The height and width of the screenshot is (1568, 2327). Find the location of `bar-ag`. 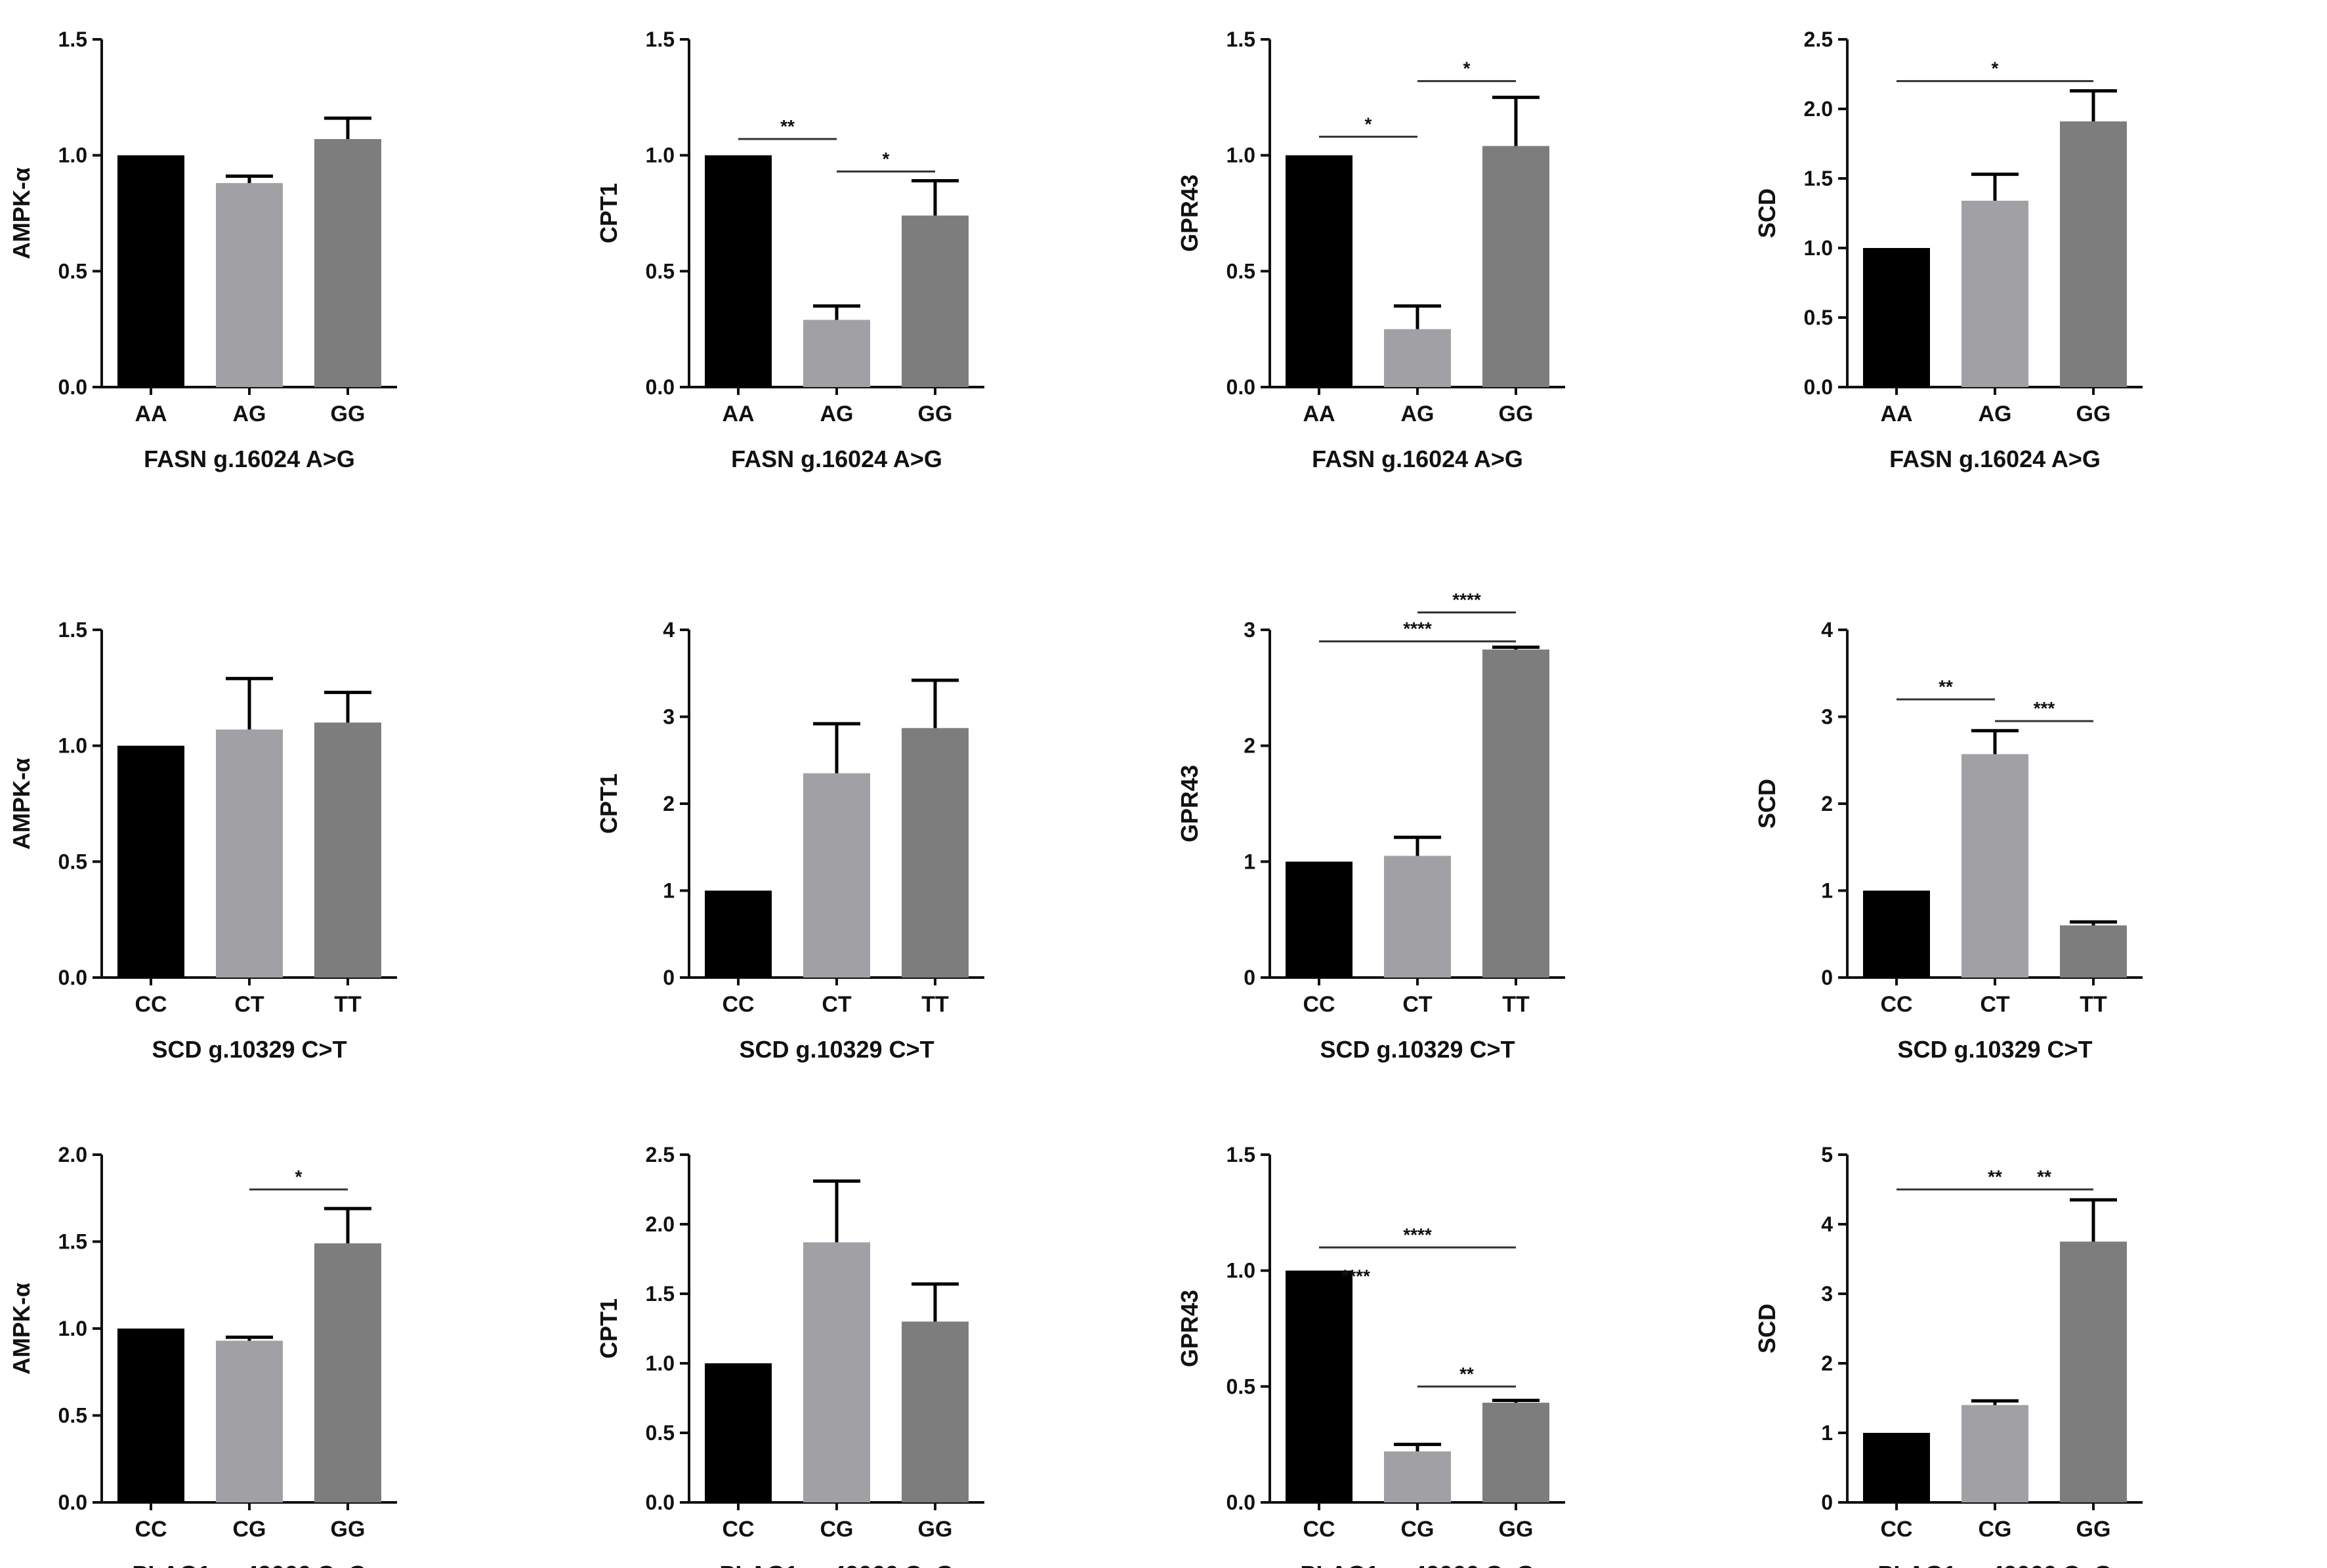

bar-ag is located at coordinates (1417, 358).